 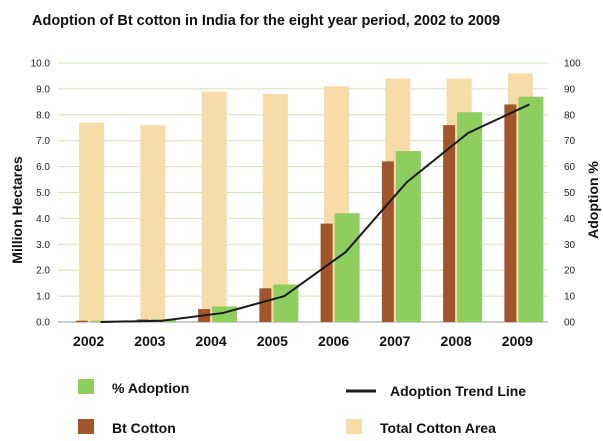 What do you see at coordinates (43, 323) in the screenshot?
I see `y-tick-label: 0.0` at bounding box center [43, 323].